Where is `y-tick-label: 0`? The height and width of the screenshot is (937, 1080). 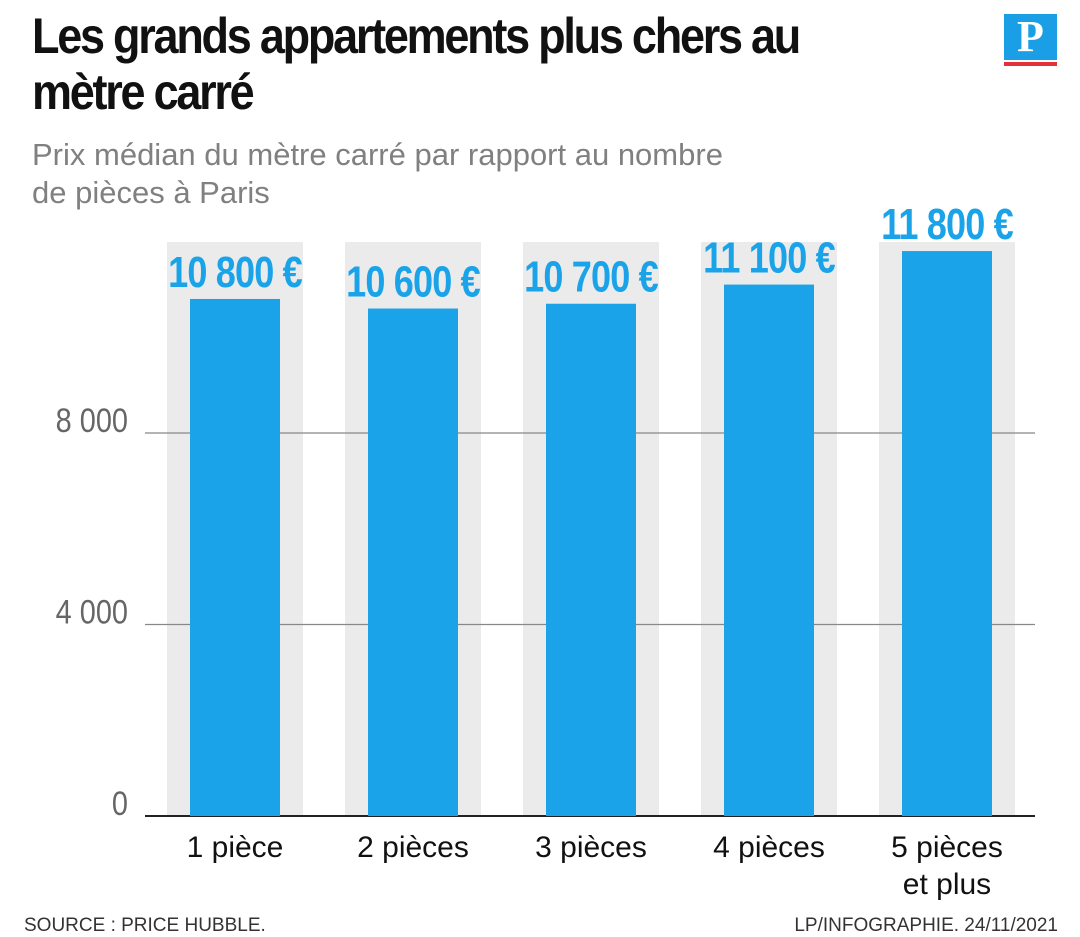
y-tick-label: 0 is located at coordinates (120, 803).